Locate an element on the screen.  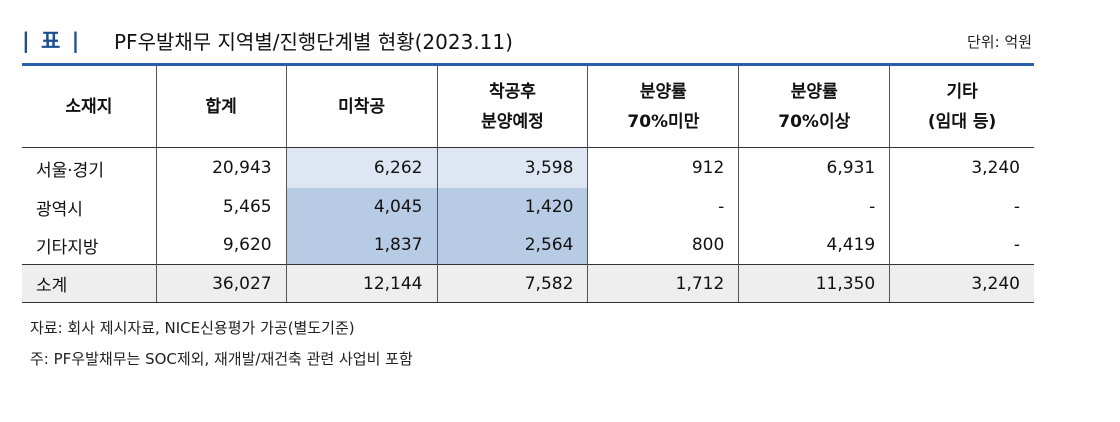
table-row: 광역시 5,465 4,045 1,420 - - - is located at coordinates (528, 207).